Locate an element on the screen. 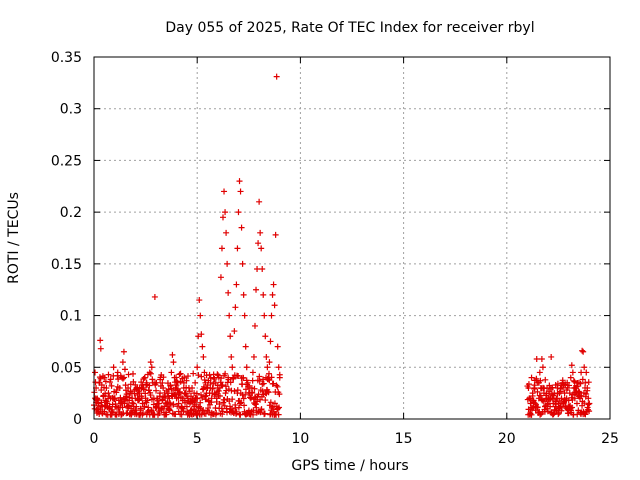 This screenshot has width=640, height=480. x-tick-label: 20 is located at coordinates (507, 439).